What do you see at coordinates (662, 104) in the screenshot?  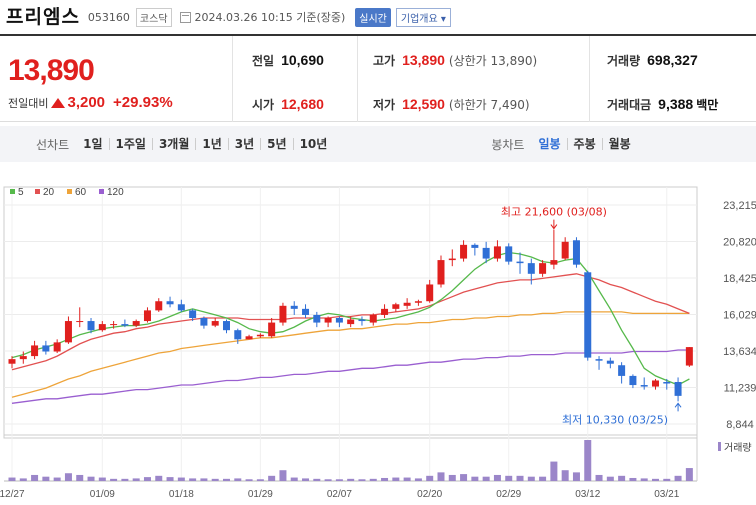 I see `stat-trade-amount: 거래대금 9,388 백만` at bounding box center [662, 104].